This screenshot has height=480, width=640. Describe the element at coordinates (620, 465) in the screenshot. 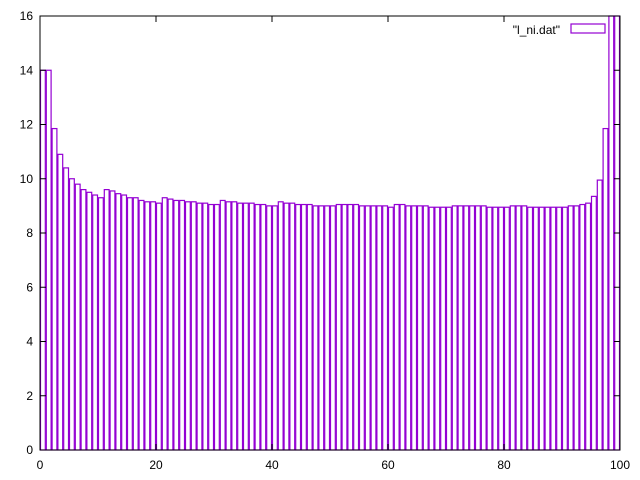

I see `x-tick-label: 100` at that location.